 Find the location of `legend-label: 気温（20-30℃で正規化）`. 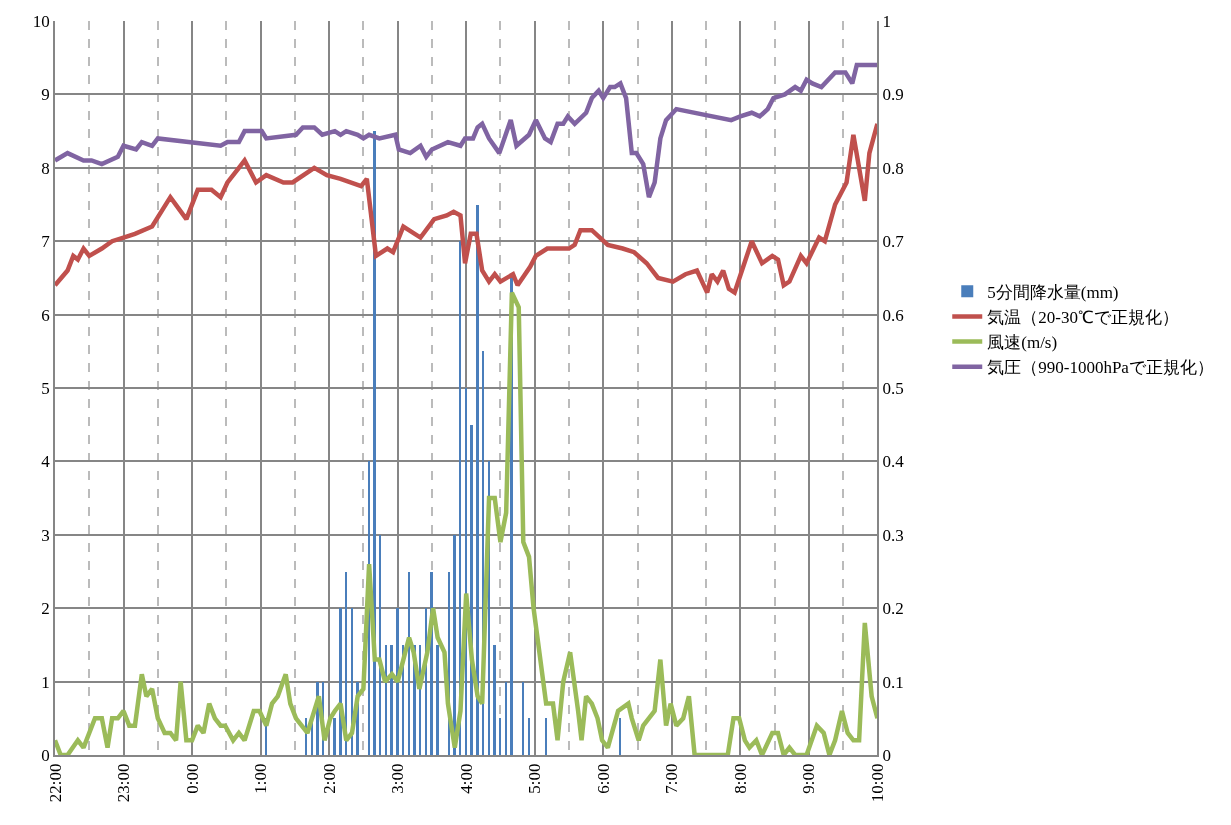

legend-label: 気温（20-30℃で正規化） is located at coordinates (1083, 318).